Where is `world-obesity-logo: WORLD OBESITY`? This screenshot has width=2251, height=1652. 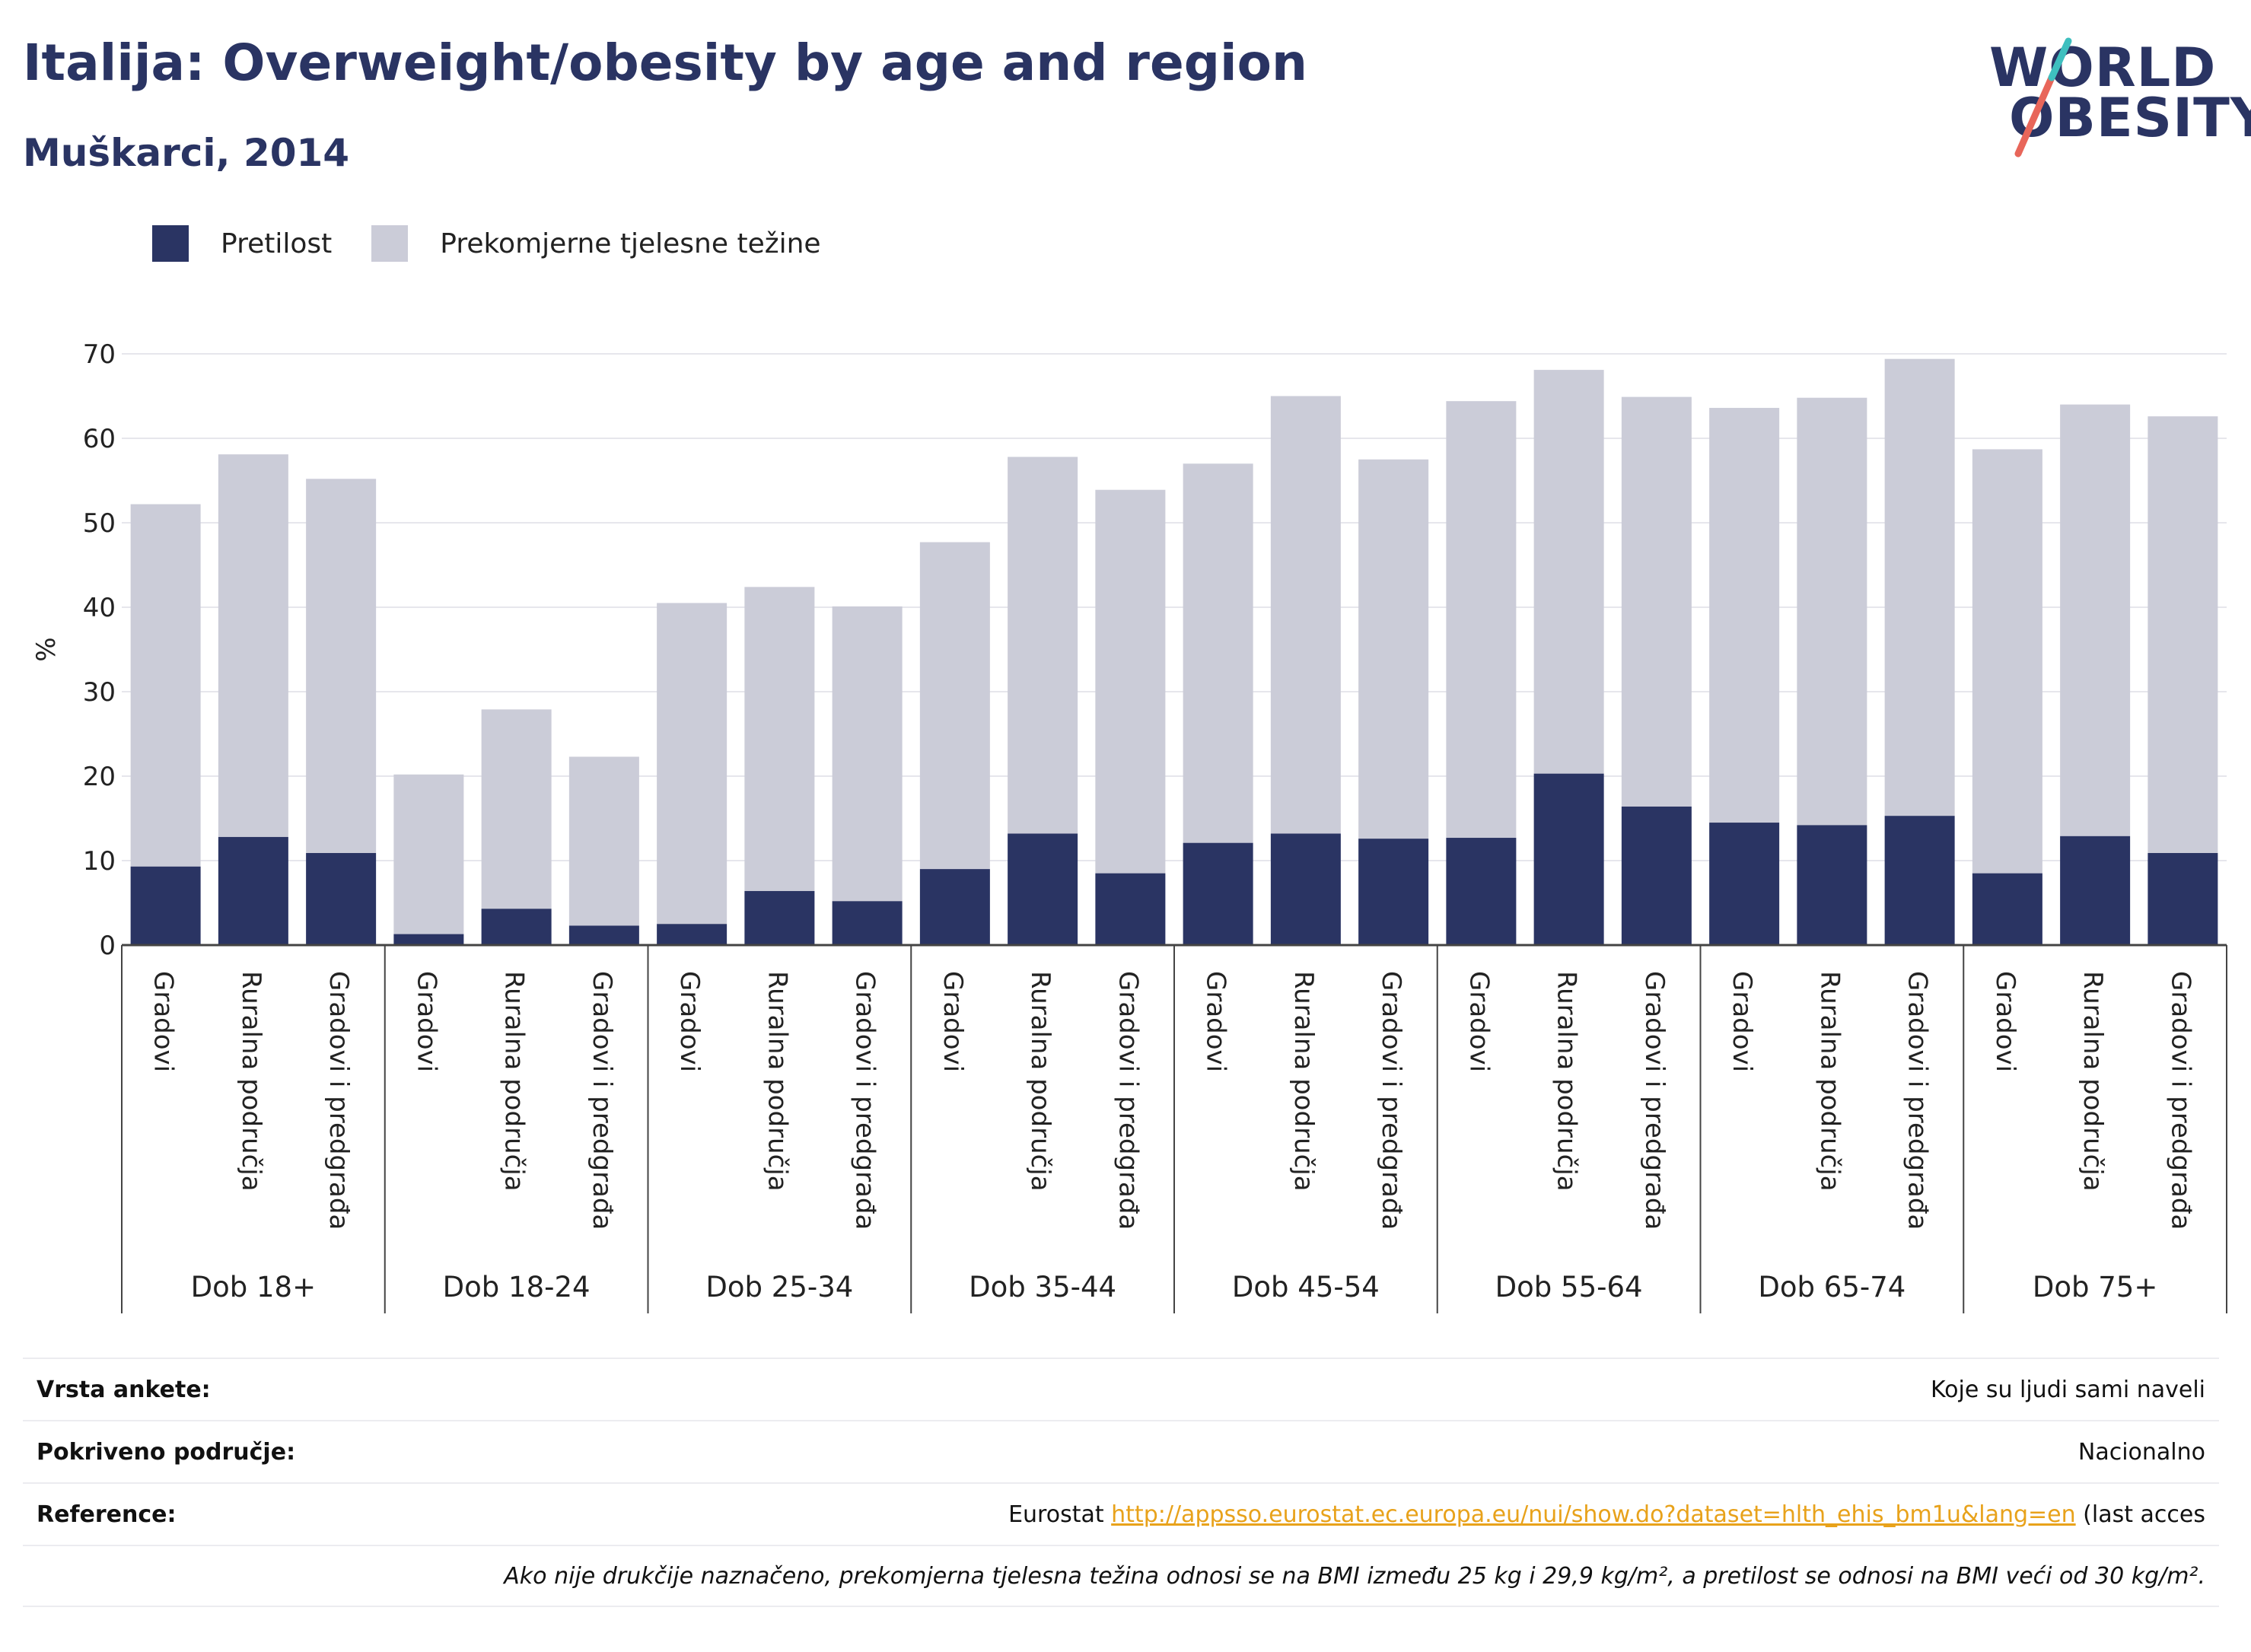
world-obesity-logo: WORLD OBESITY is located at coordinates (2115, 91).